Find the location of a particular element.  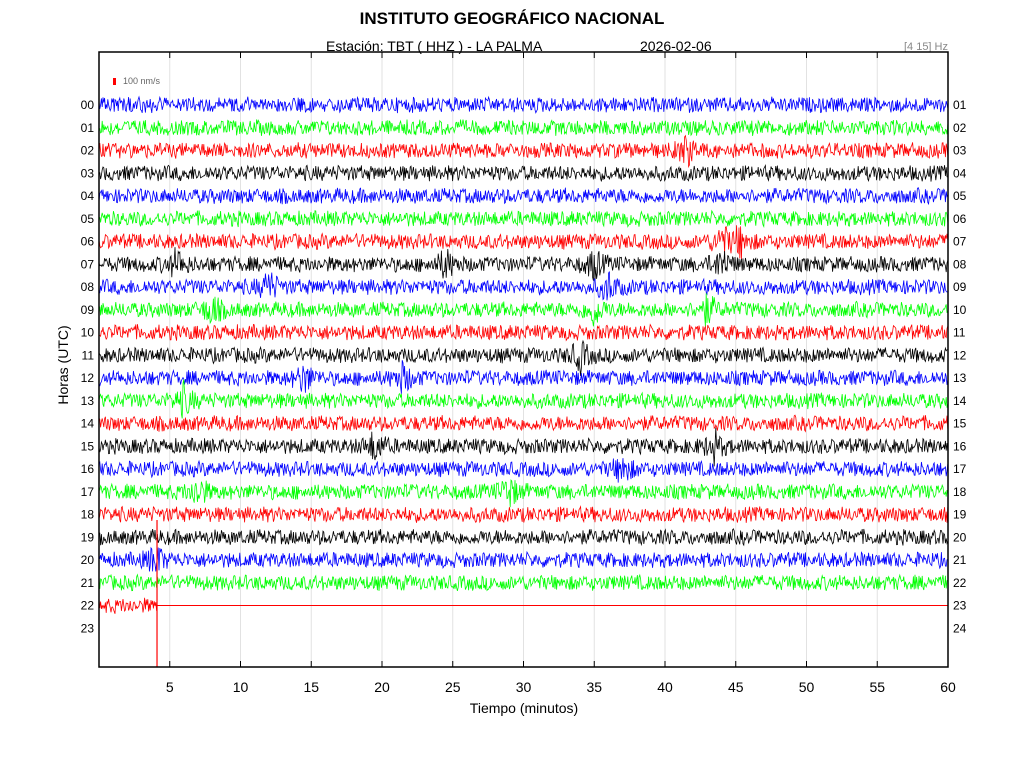

hour-label-right: 20 is located at coordinates (960, 537).